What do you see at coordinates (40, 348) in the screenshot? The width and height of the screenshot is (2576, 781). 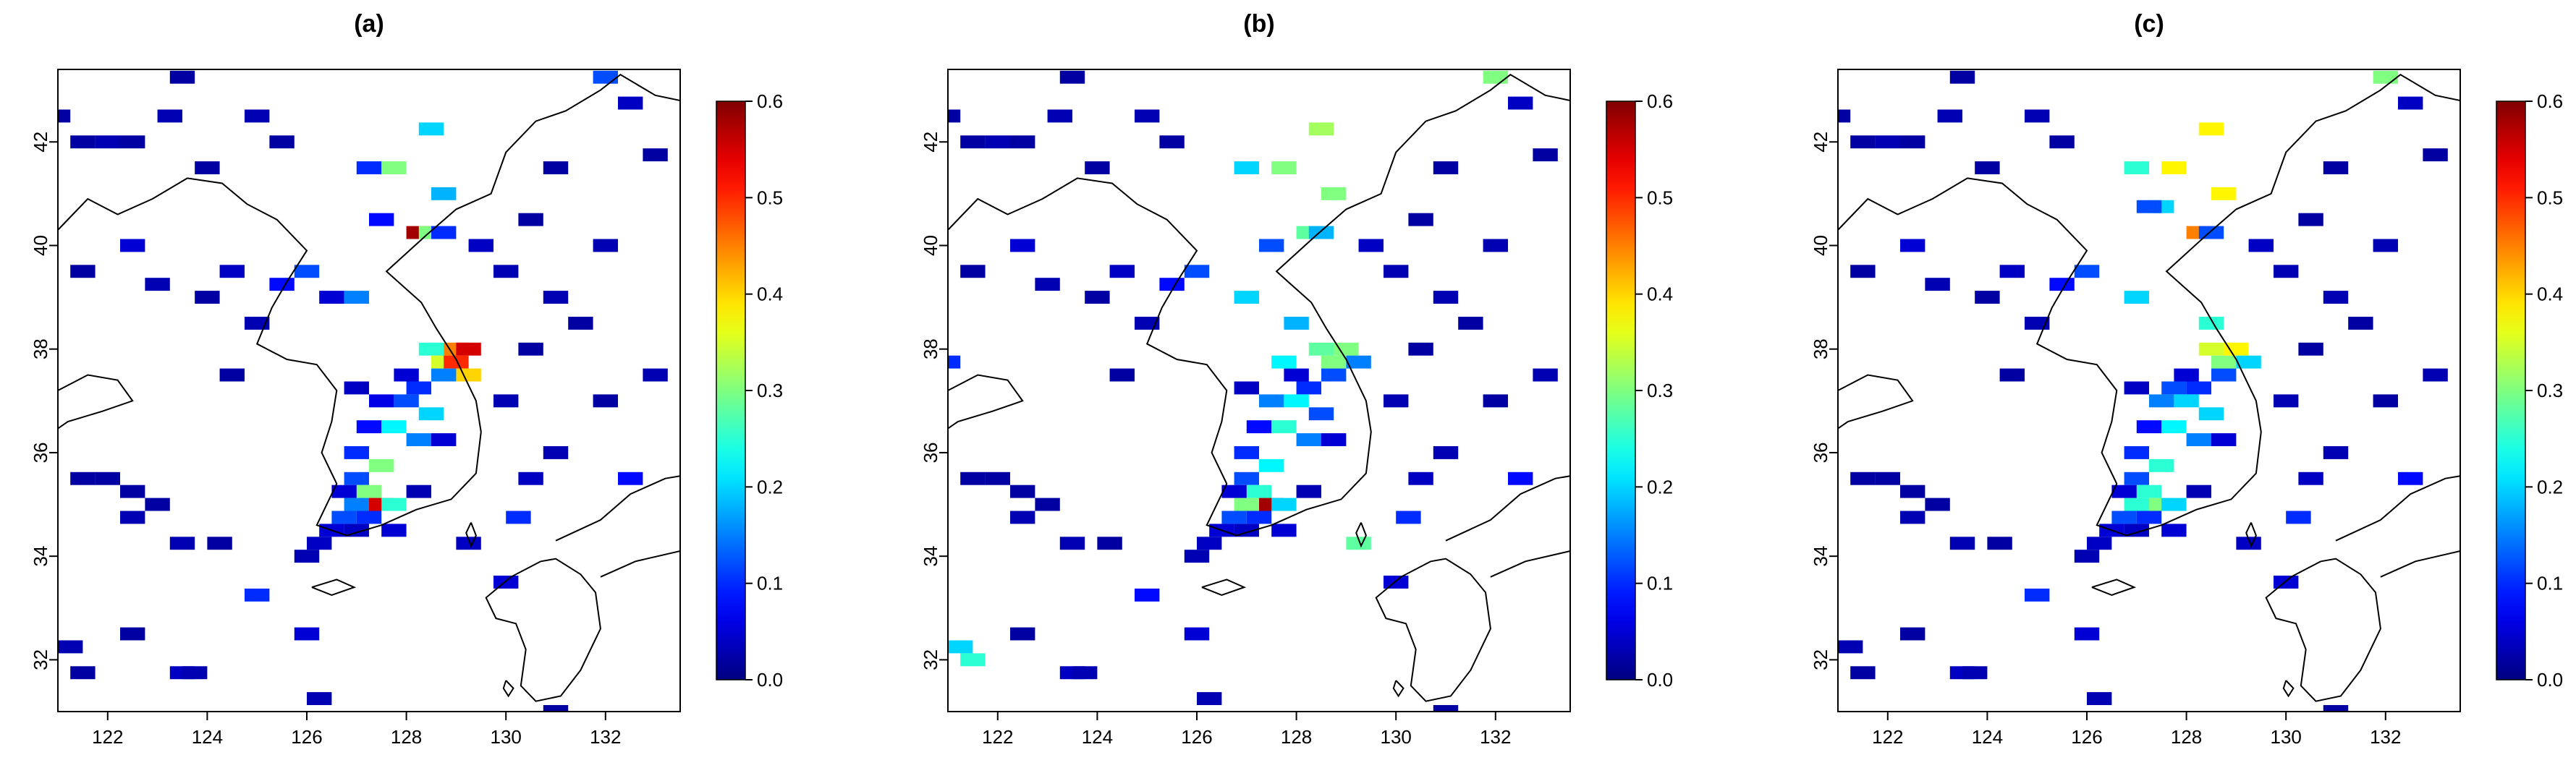 I see `y-tick-label: 38` at bounding box center [40, 348].